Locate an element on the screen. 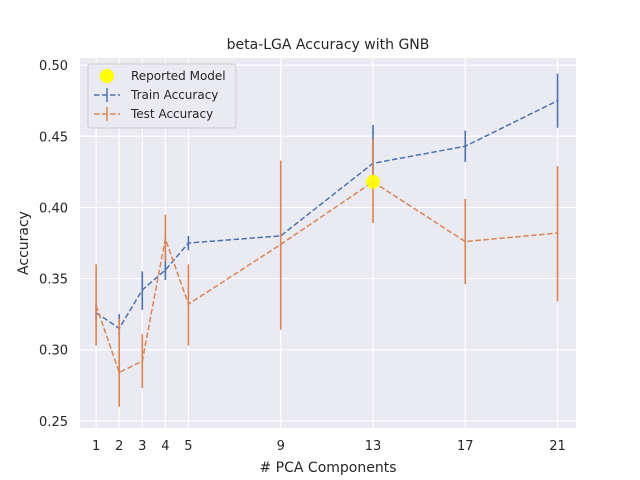 This screenshot has width=640, height=480. y-tick-label: 0.30 is located at coordinates (53, 351).